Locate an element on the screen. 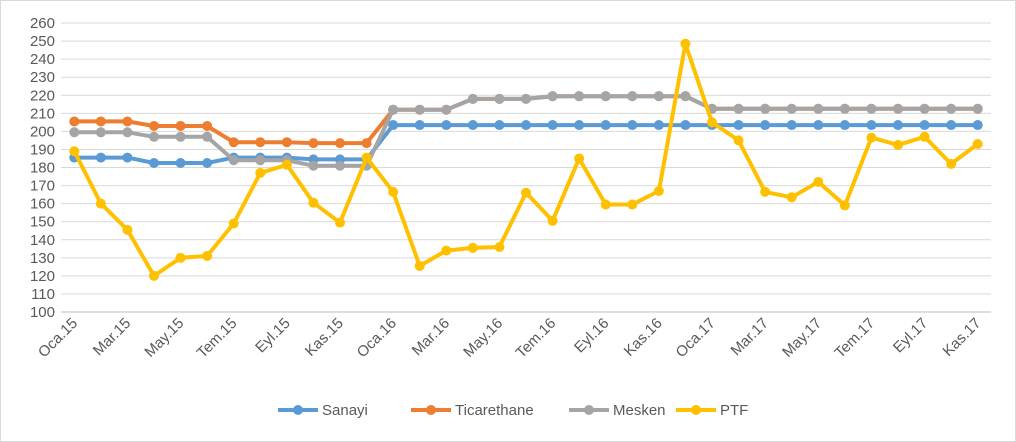  x-tick-label: Kas.16 is located at coordinates (643, 337).